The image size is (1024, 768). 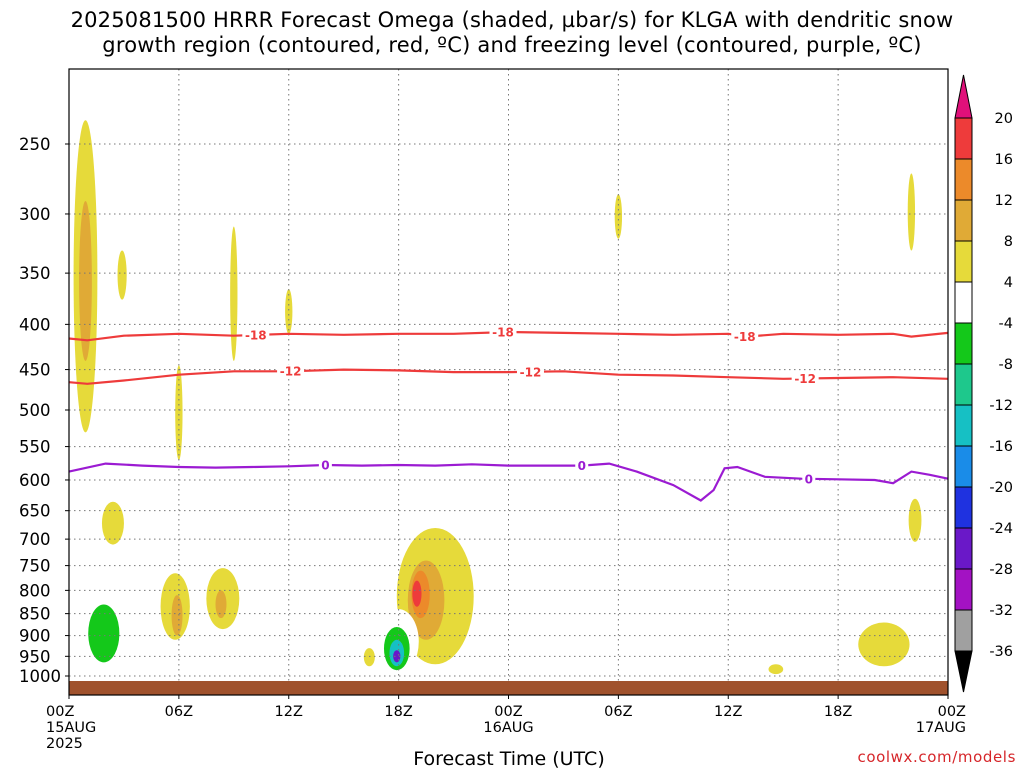 I want to click on y-tick-label-600: 600, so click(x=35, y=480).